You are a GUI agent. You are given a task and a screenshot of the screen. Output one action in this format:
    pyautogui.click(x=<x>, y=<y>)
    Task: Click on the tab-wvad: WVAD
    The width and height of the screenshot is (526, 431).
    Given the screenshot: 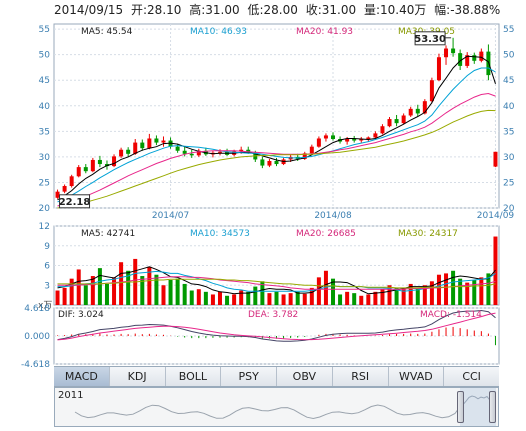 What is the action you would take?
    pyautogui.click(x=417, y=376)
    